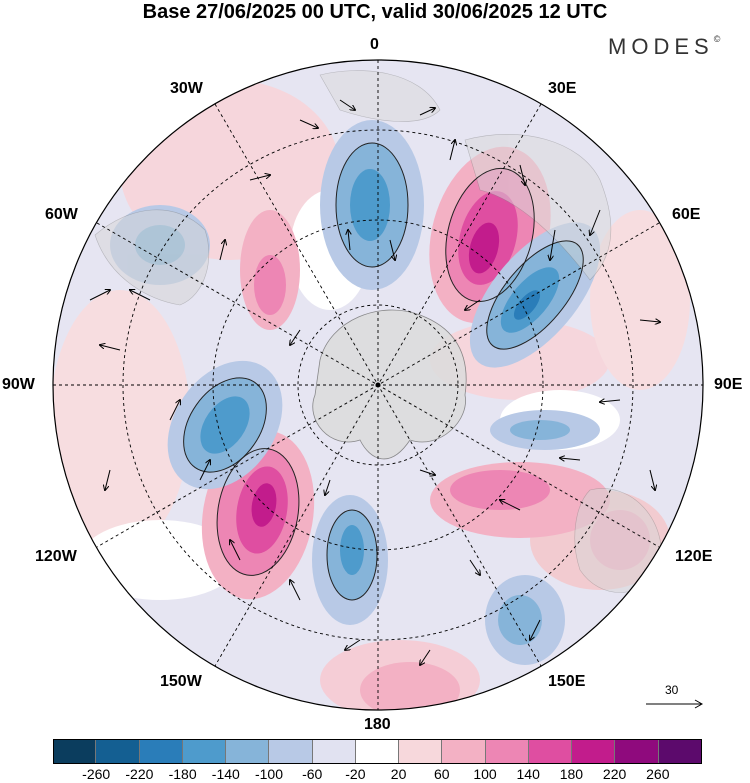 This screenshot has width=750, height=783. I want to click on lon-label-30e: 30E, so click(562, 88).